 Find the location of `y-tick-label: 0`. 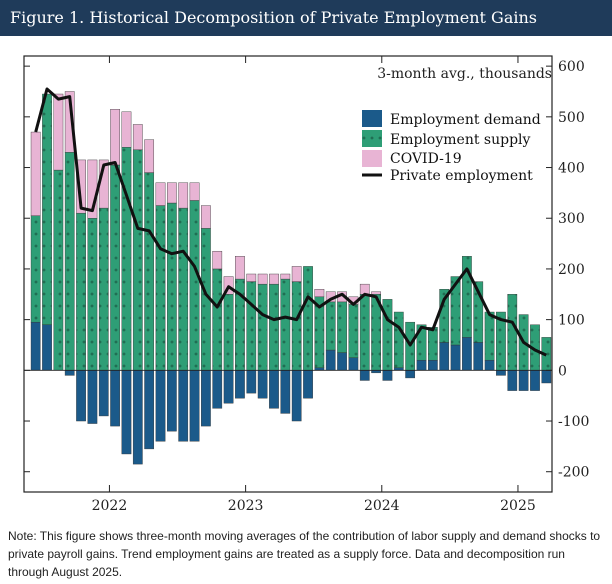

y-tick-label: 0 is located at coordinates (562, 371).